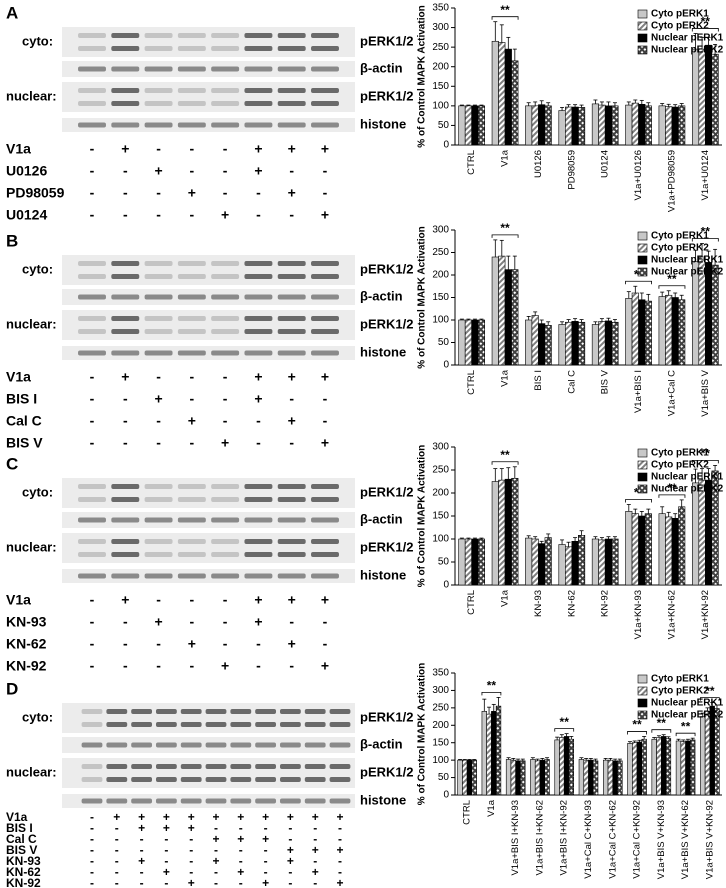  What do you see at coordinates (471, 382) in the screenshot?
I see `x-tick-label: CTRL` at bounding box center [471, 382].